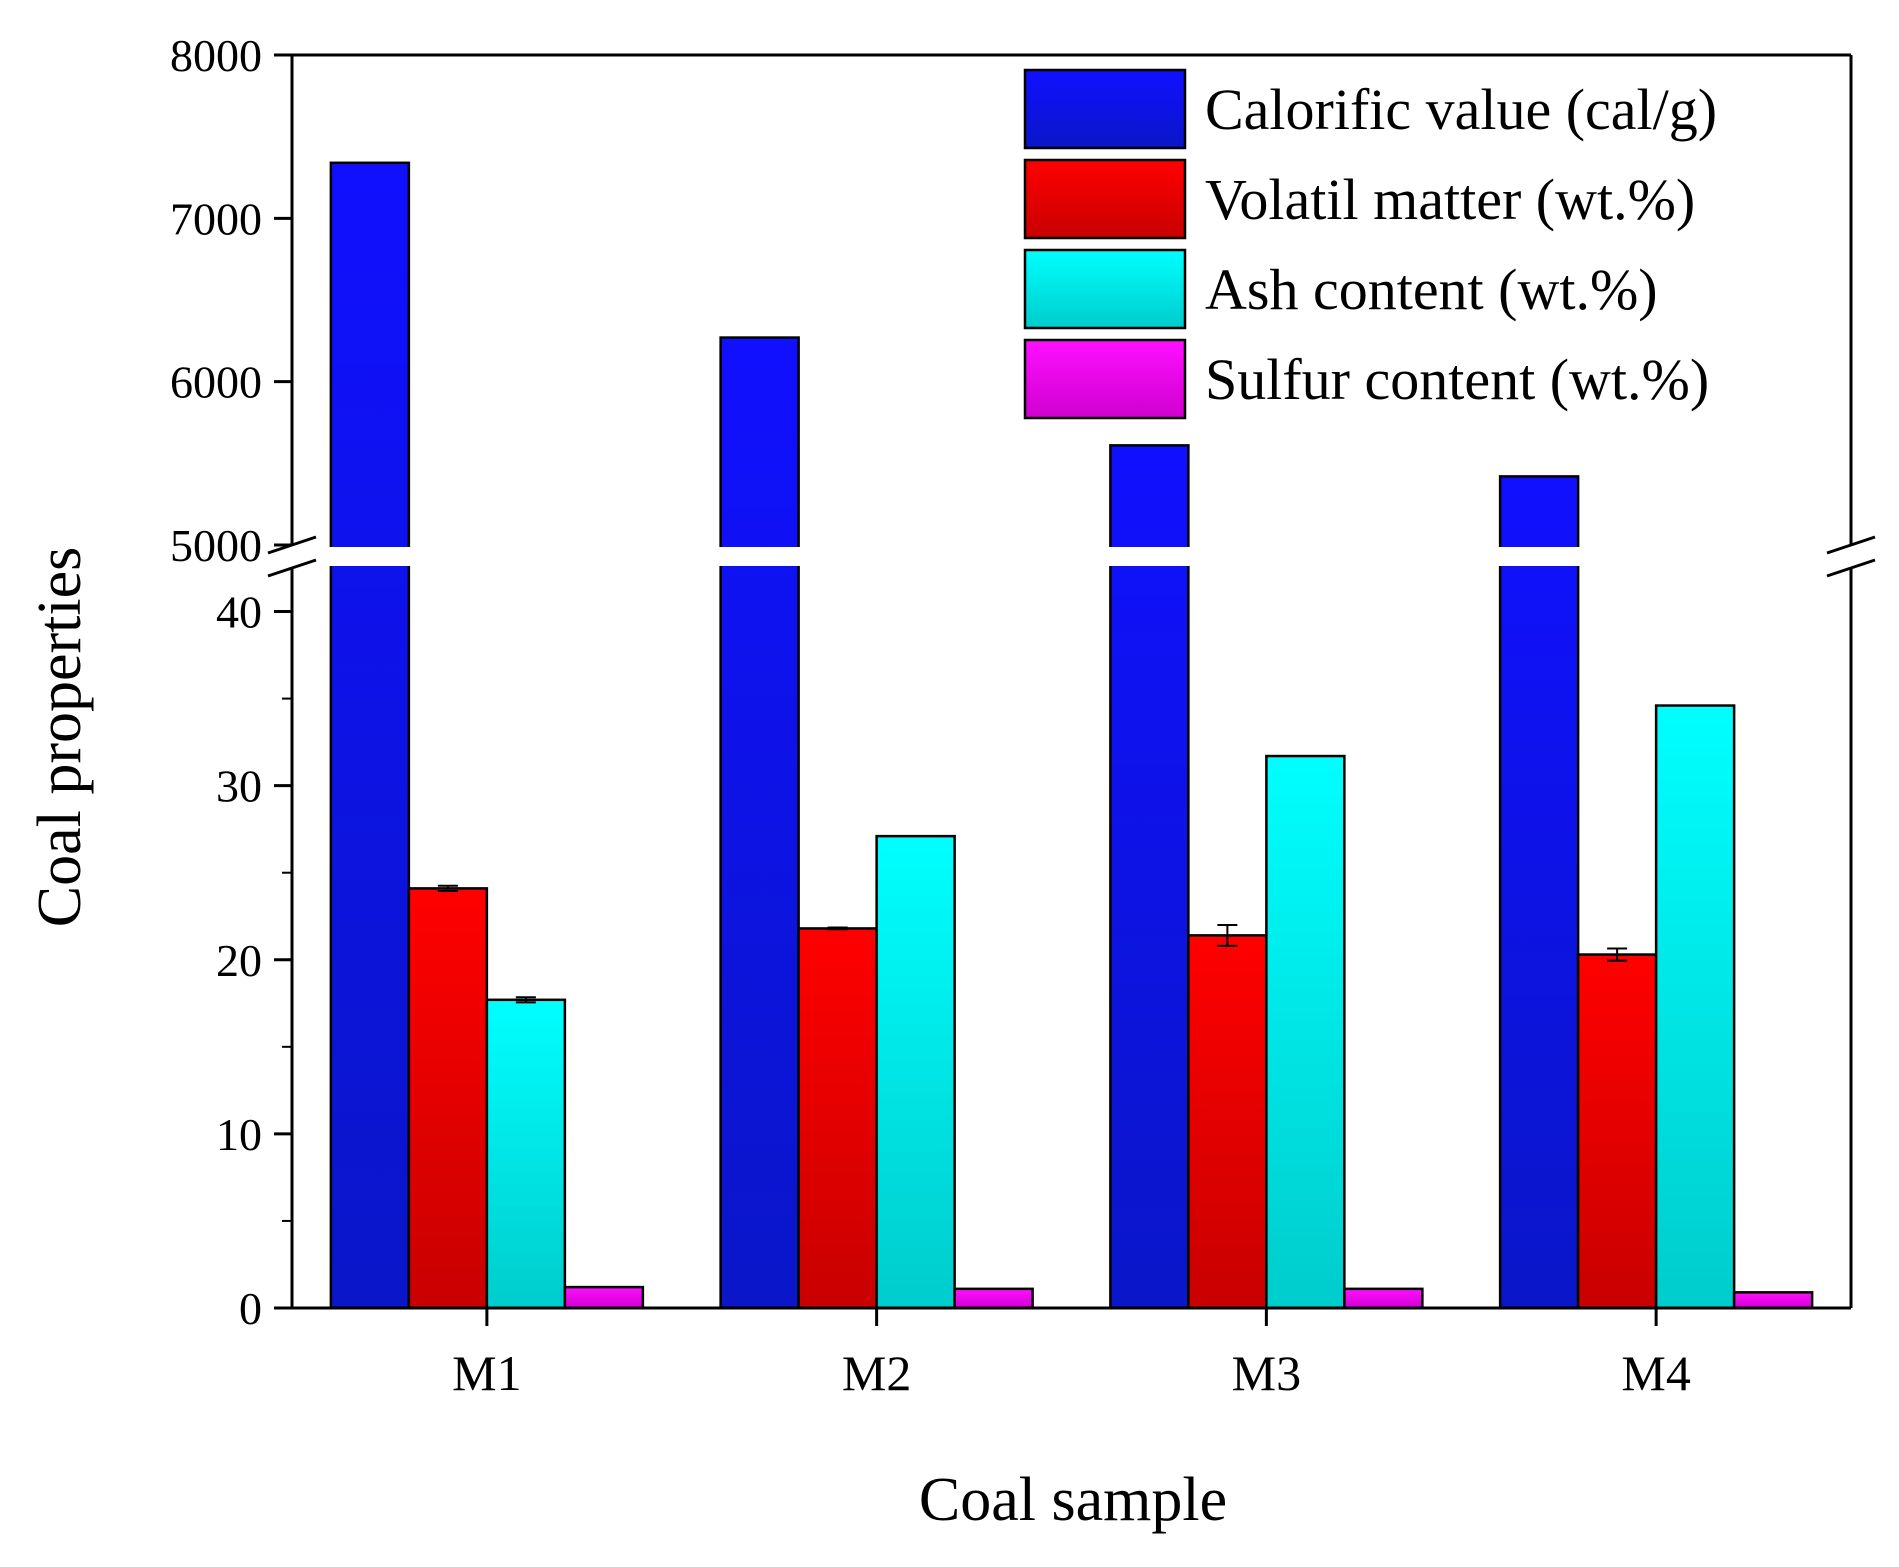 This screenshot has width=1899, height=1567. What do you see at coordinates (1266, 1373) in the screenshot?
I see `x-tick-label-m3: M3` at bounding box center [1266, 1373].